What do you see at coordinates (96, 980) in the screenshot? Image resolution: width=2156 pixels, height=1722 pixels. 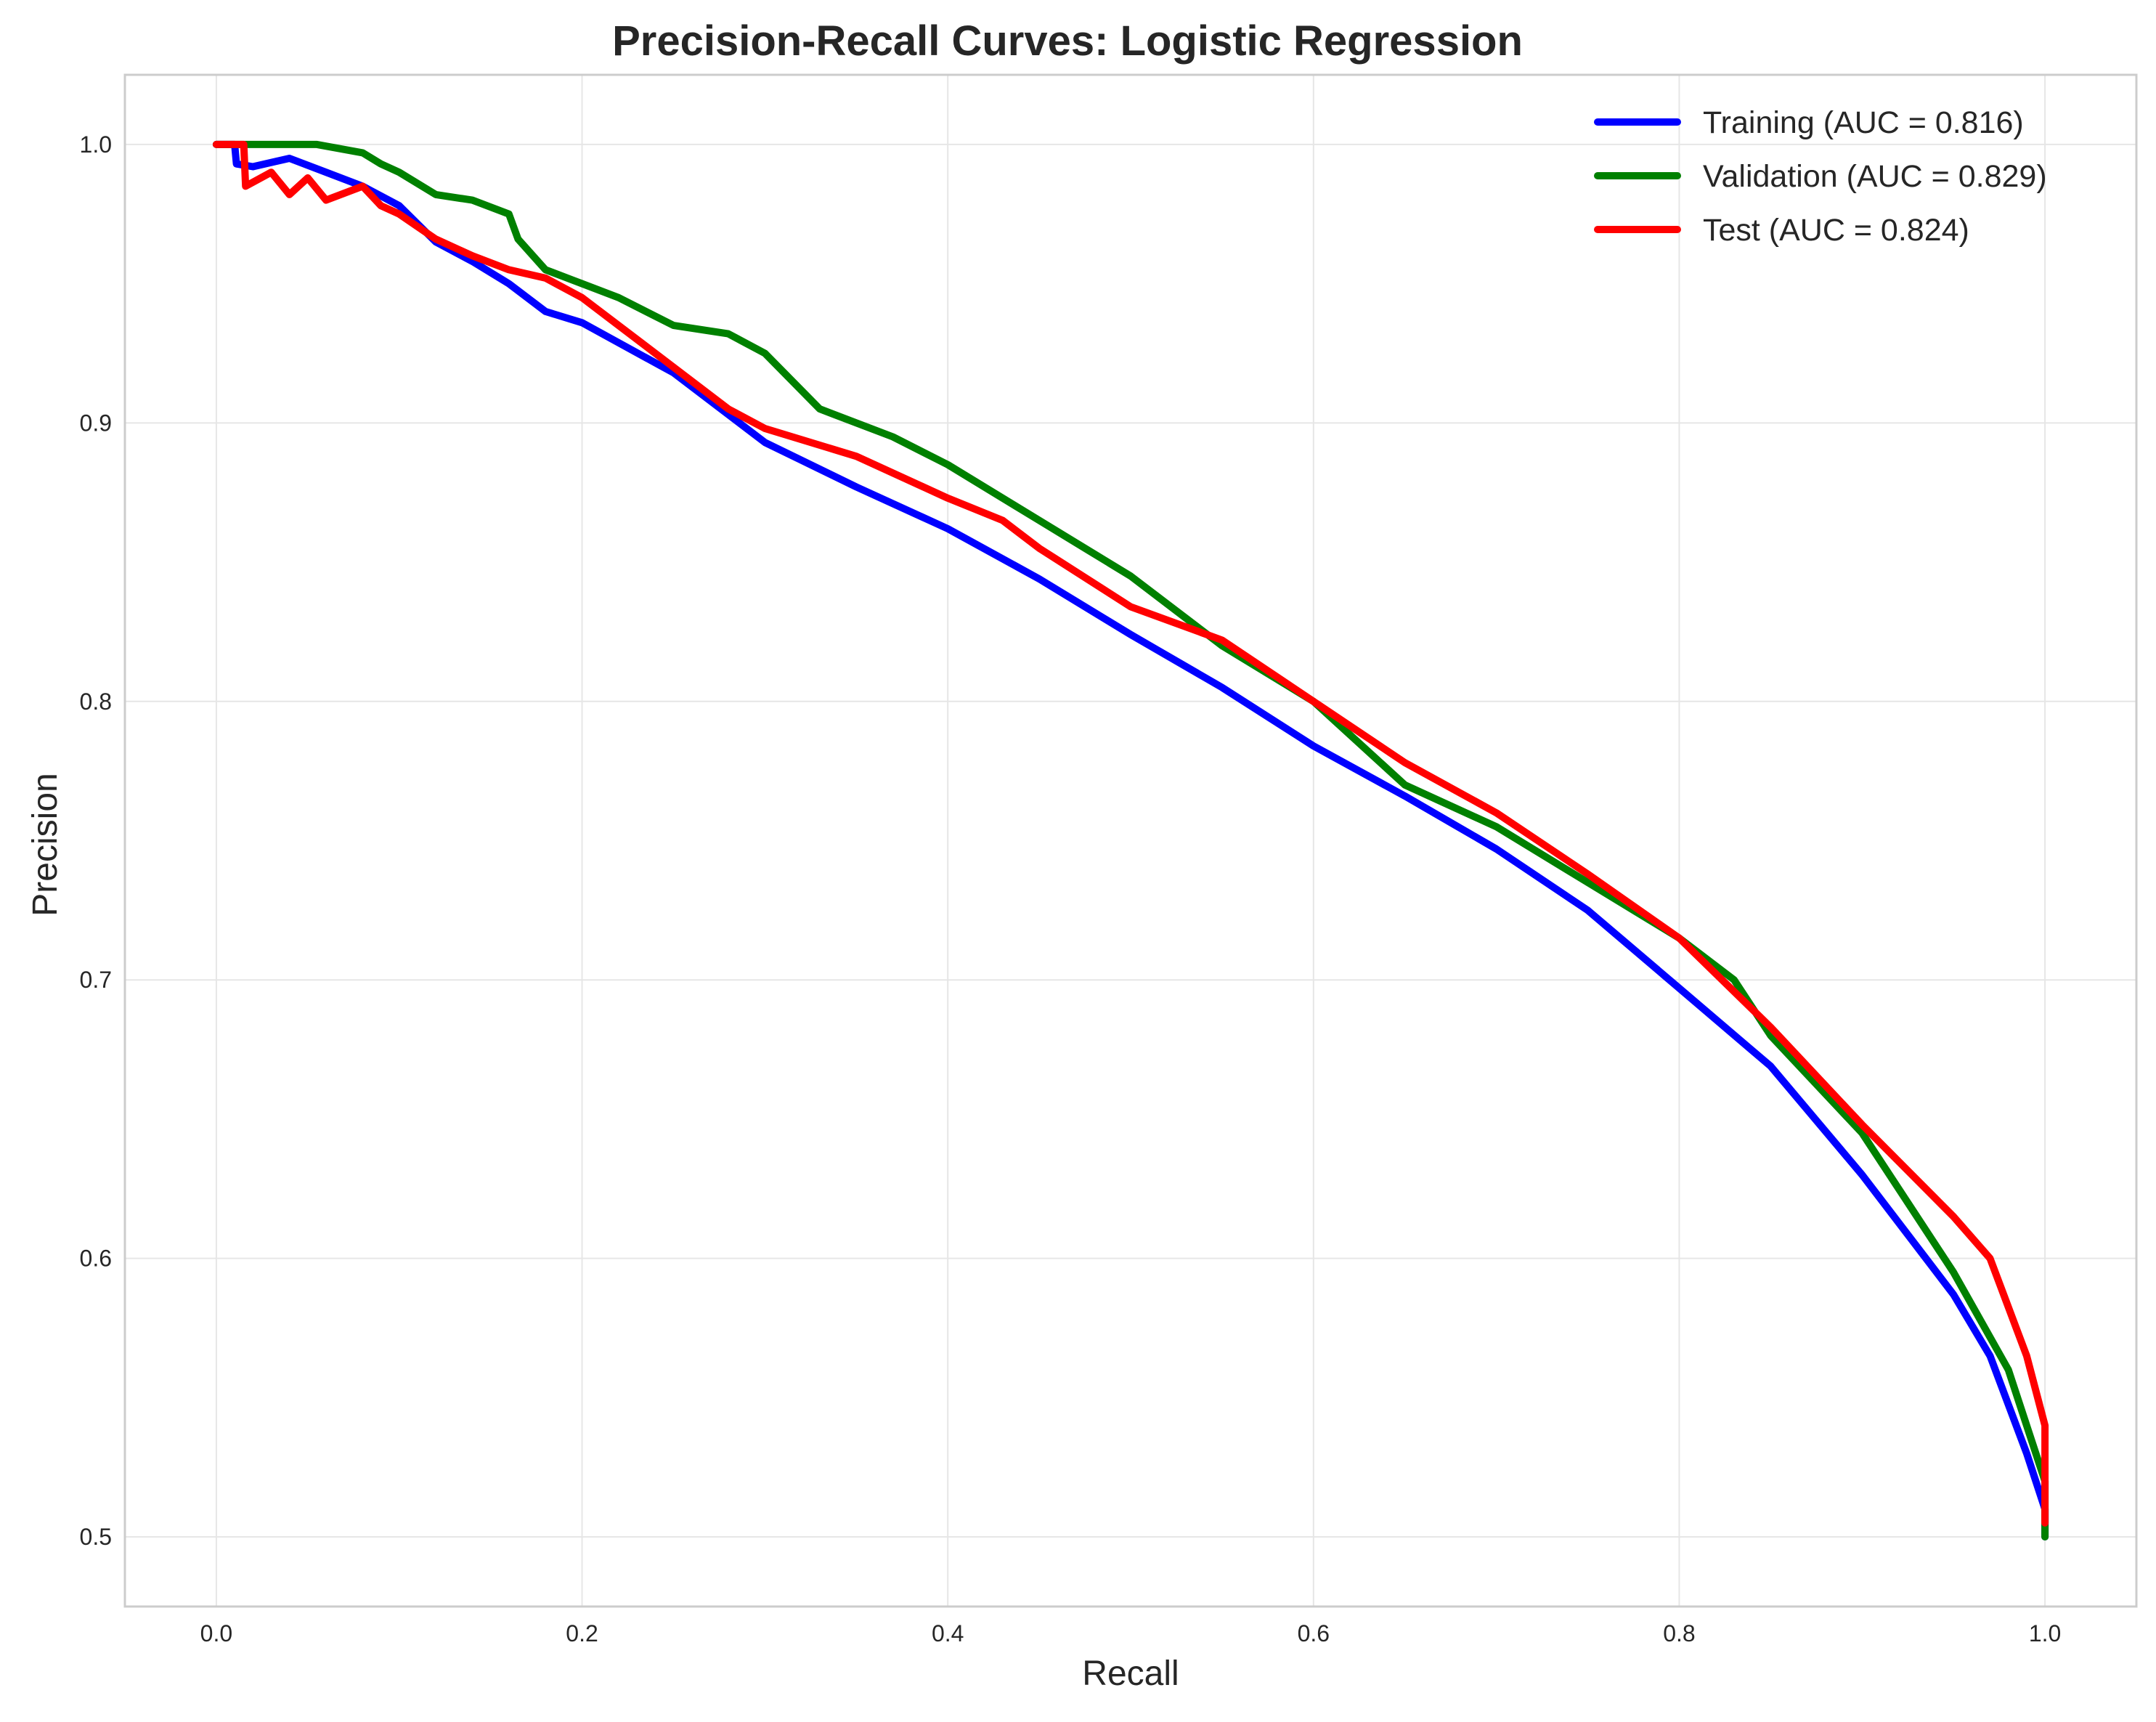 I see `y-tick-label: 0.7` at bounding box center [96, 980].